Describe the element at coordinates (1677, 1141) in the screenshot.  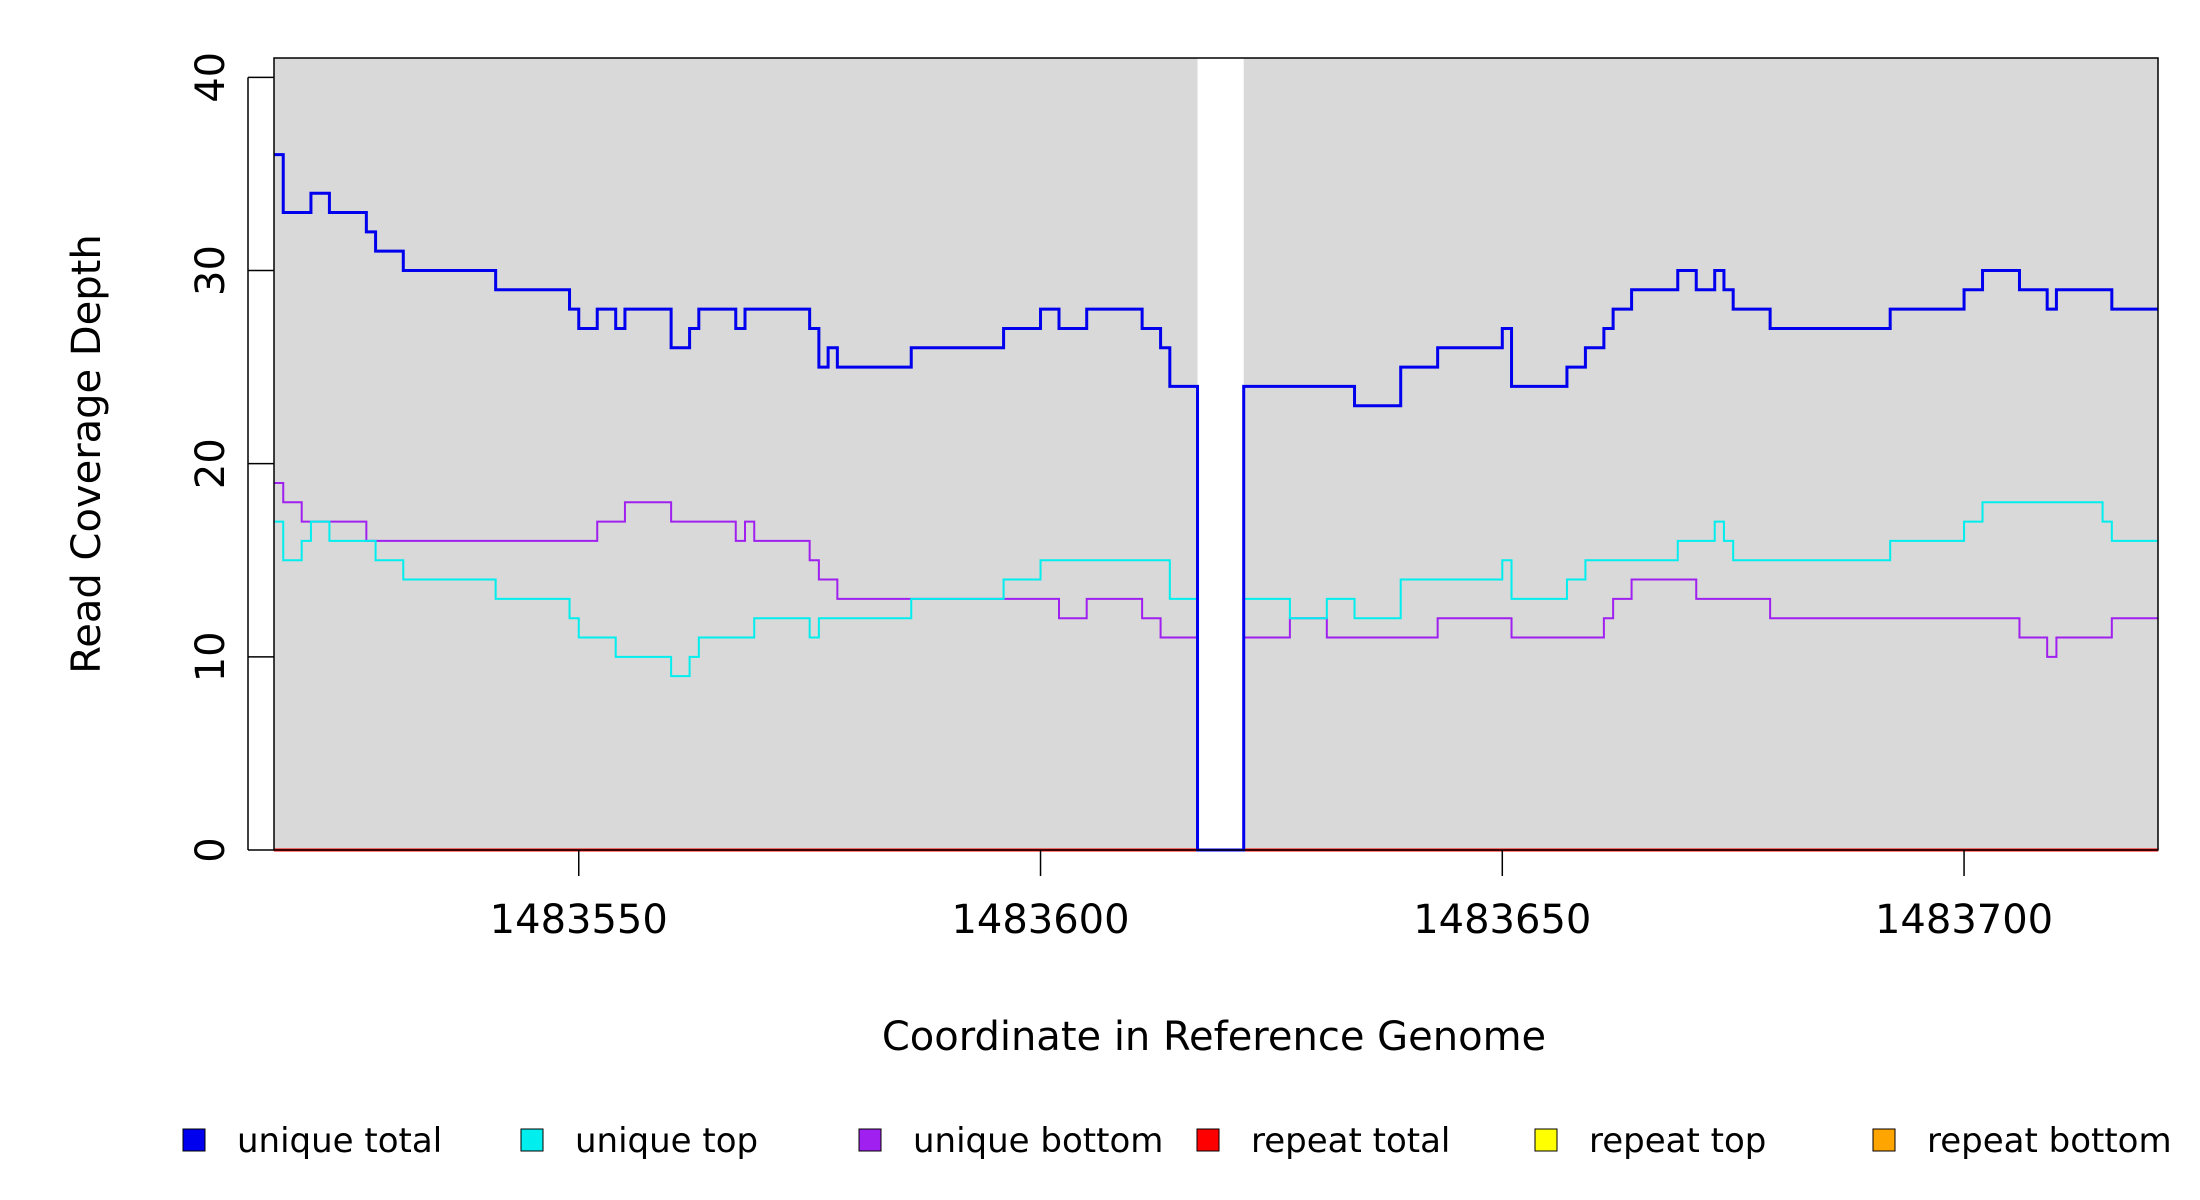
I see `legend-label: repeat top` at that location.